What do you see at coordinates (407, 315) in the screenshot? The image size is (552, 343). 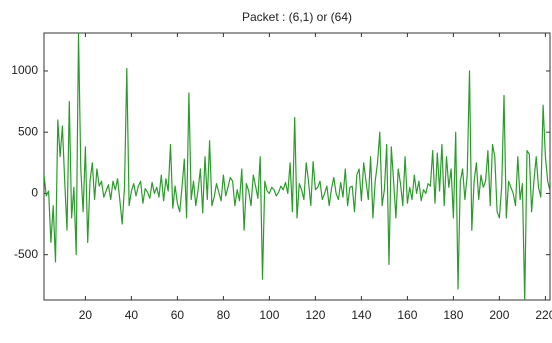 I see `x-tick-label: 160` at bounding box center [407, 315].